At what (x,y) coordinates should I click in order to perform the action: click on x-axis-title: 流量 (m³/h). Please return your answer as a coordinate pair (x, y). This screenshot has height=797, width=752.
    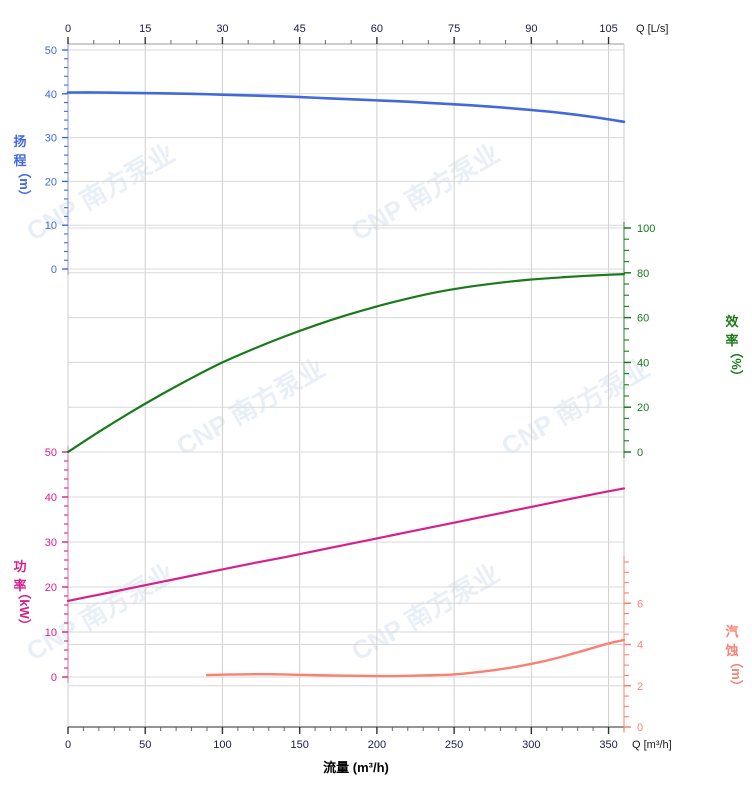
    Looking at the image, I should click on (356, 767).